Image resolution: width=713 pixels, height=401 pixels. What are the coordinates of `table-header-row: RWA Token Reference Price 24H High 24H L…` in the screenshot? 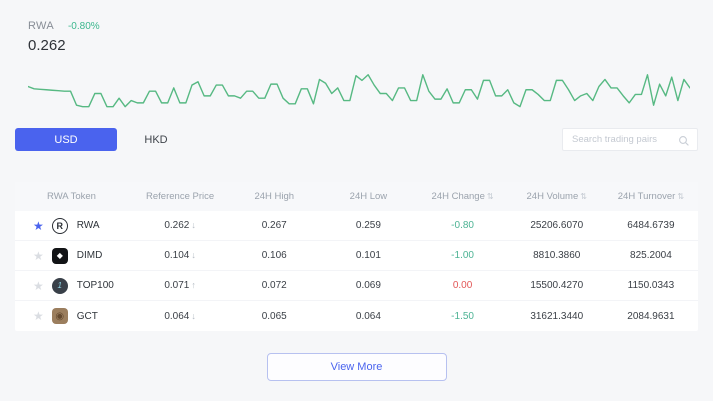 It's located at (356, 196).